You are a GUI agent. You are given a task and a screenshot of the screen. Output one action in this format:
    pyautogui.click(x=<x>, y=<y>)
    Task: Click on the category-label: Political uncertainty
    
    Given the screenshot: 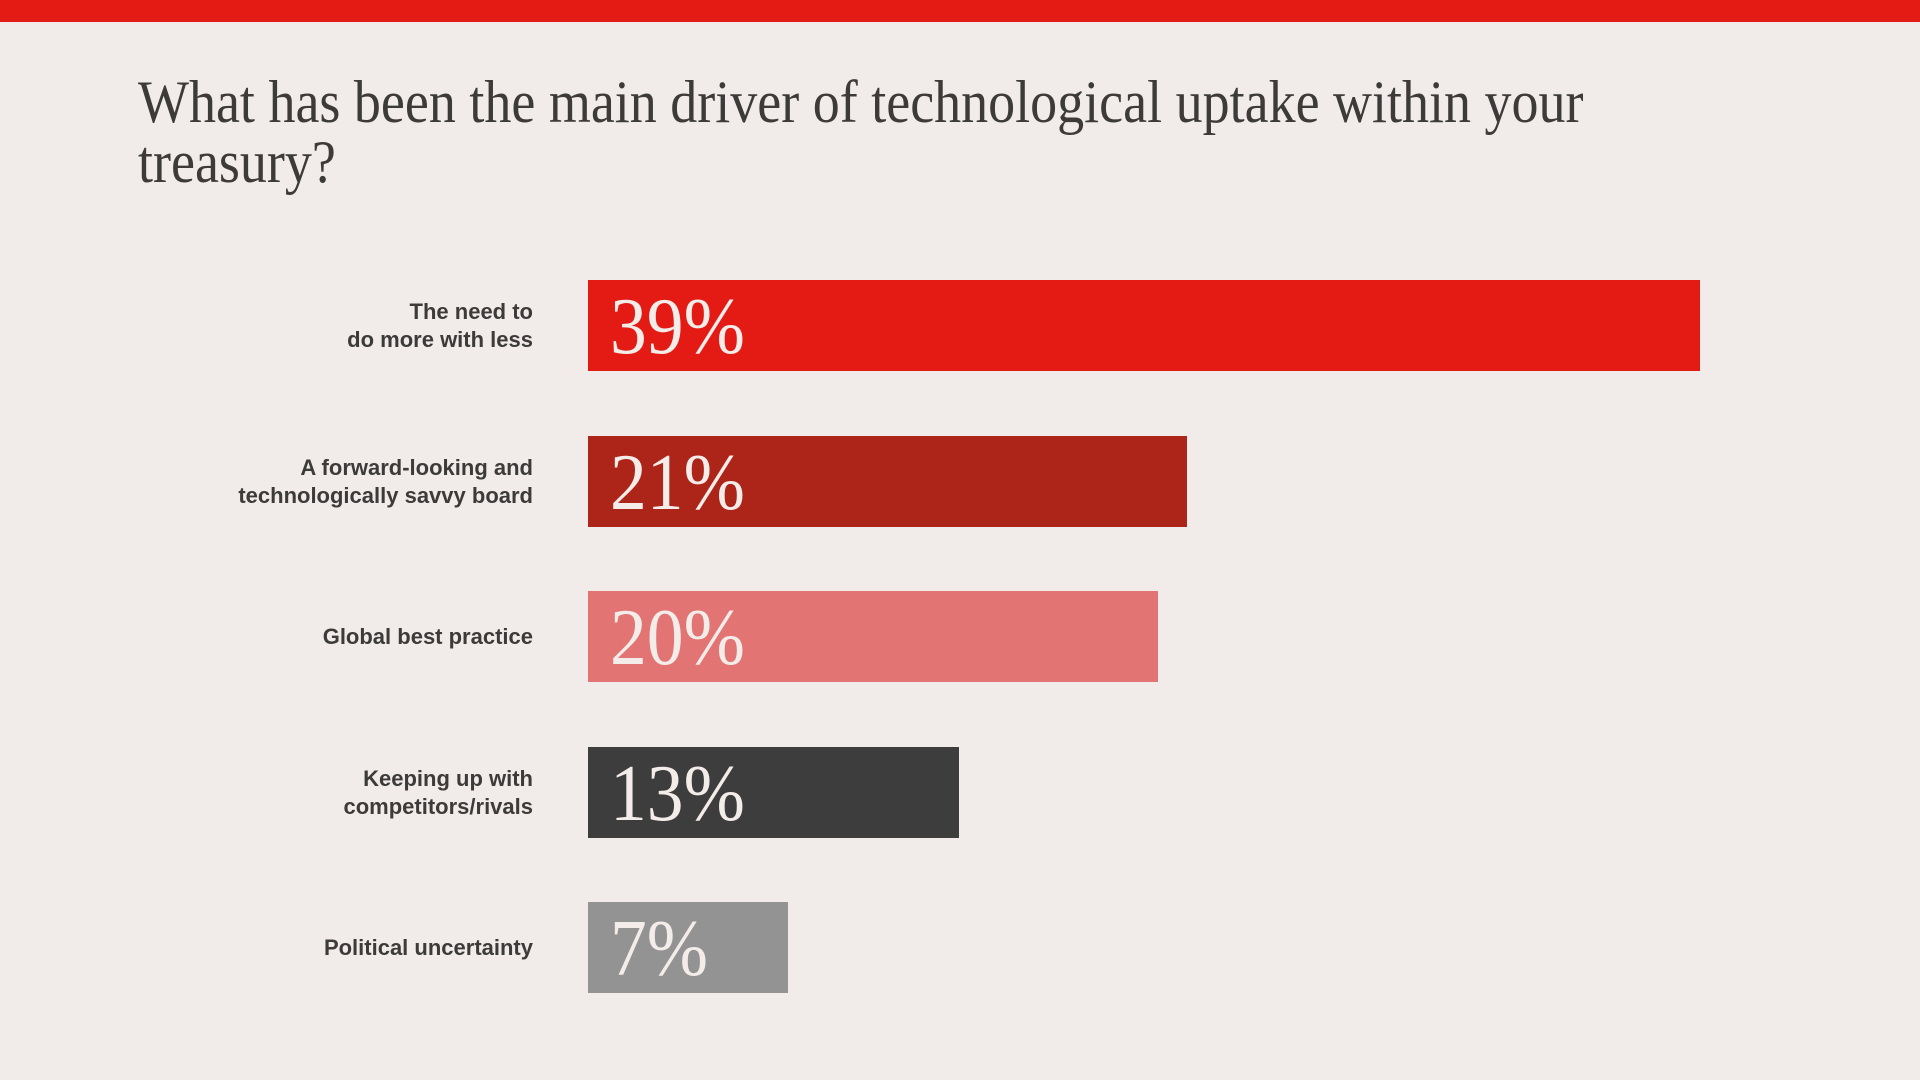 What is the action you would take?
    pyautogui.click(x=428, y=947)
    